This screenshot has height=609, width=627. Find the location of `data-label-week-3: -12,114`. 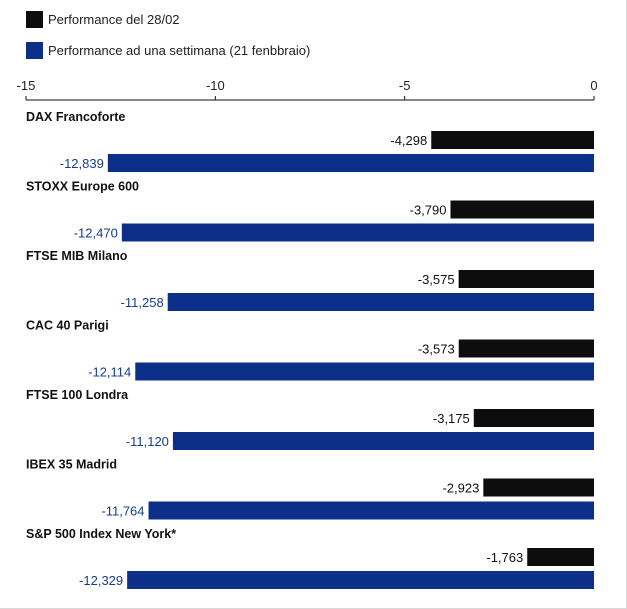

data-label-week-3: -12,114 is located at coordinates (109, 372).